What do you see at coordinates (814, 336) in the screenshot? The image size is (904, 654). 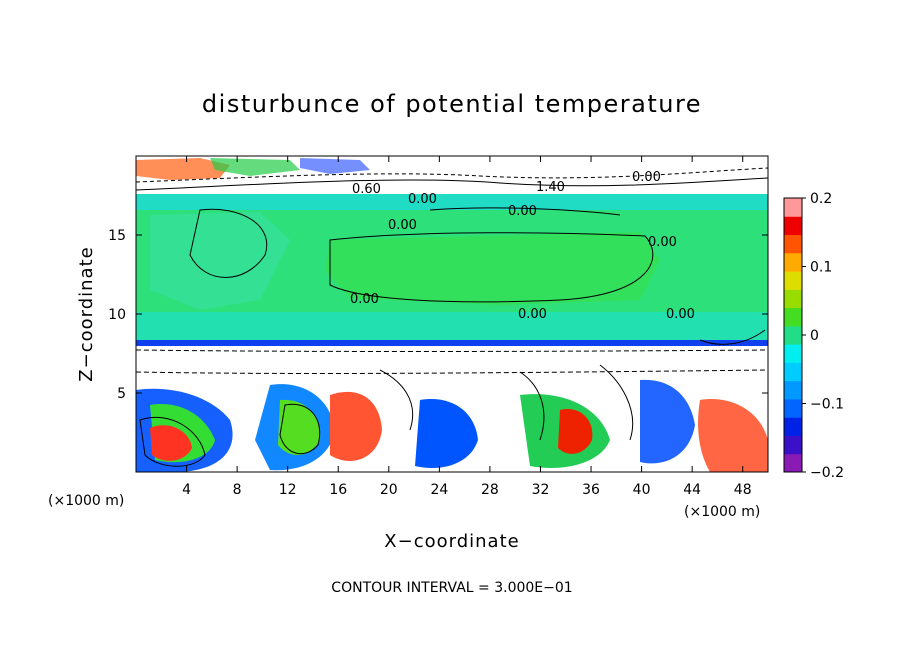 I see `colorbar-tick-label: 0` at bounding box center [814, 336].